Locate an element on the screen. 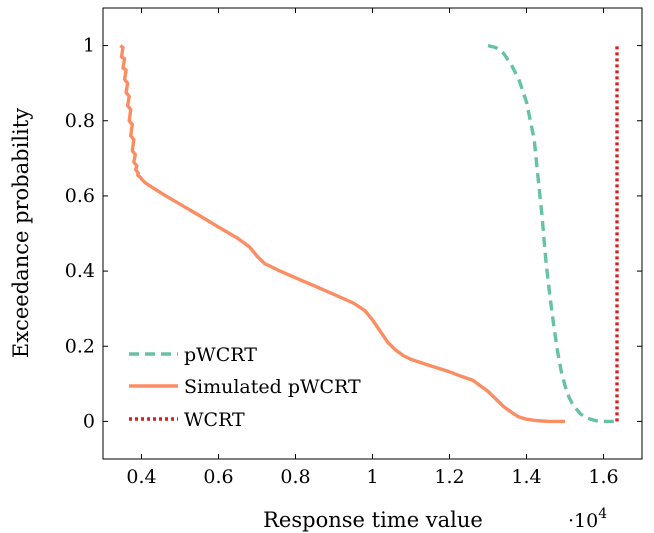 Image resolution: width=654 pixels, height=533 pixels. legend-label-wcrt: WCRT is located at coordinates (214, 420).